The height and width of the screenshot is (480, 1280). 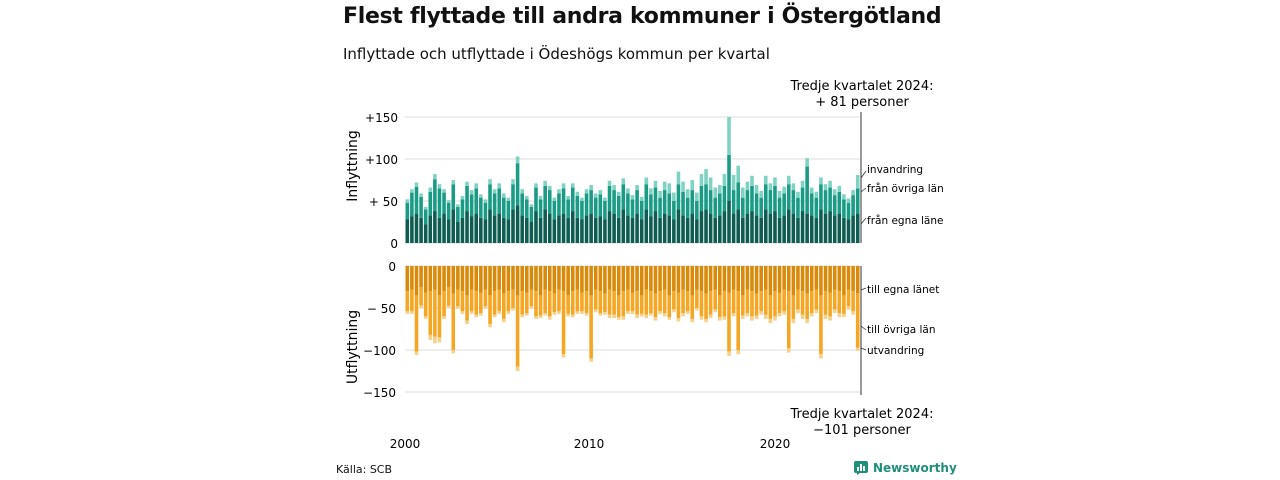 I want to click on legend-label-till-egna-lanet: till egna länet, so click(x=903, y=290).